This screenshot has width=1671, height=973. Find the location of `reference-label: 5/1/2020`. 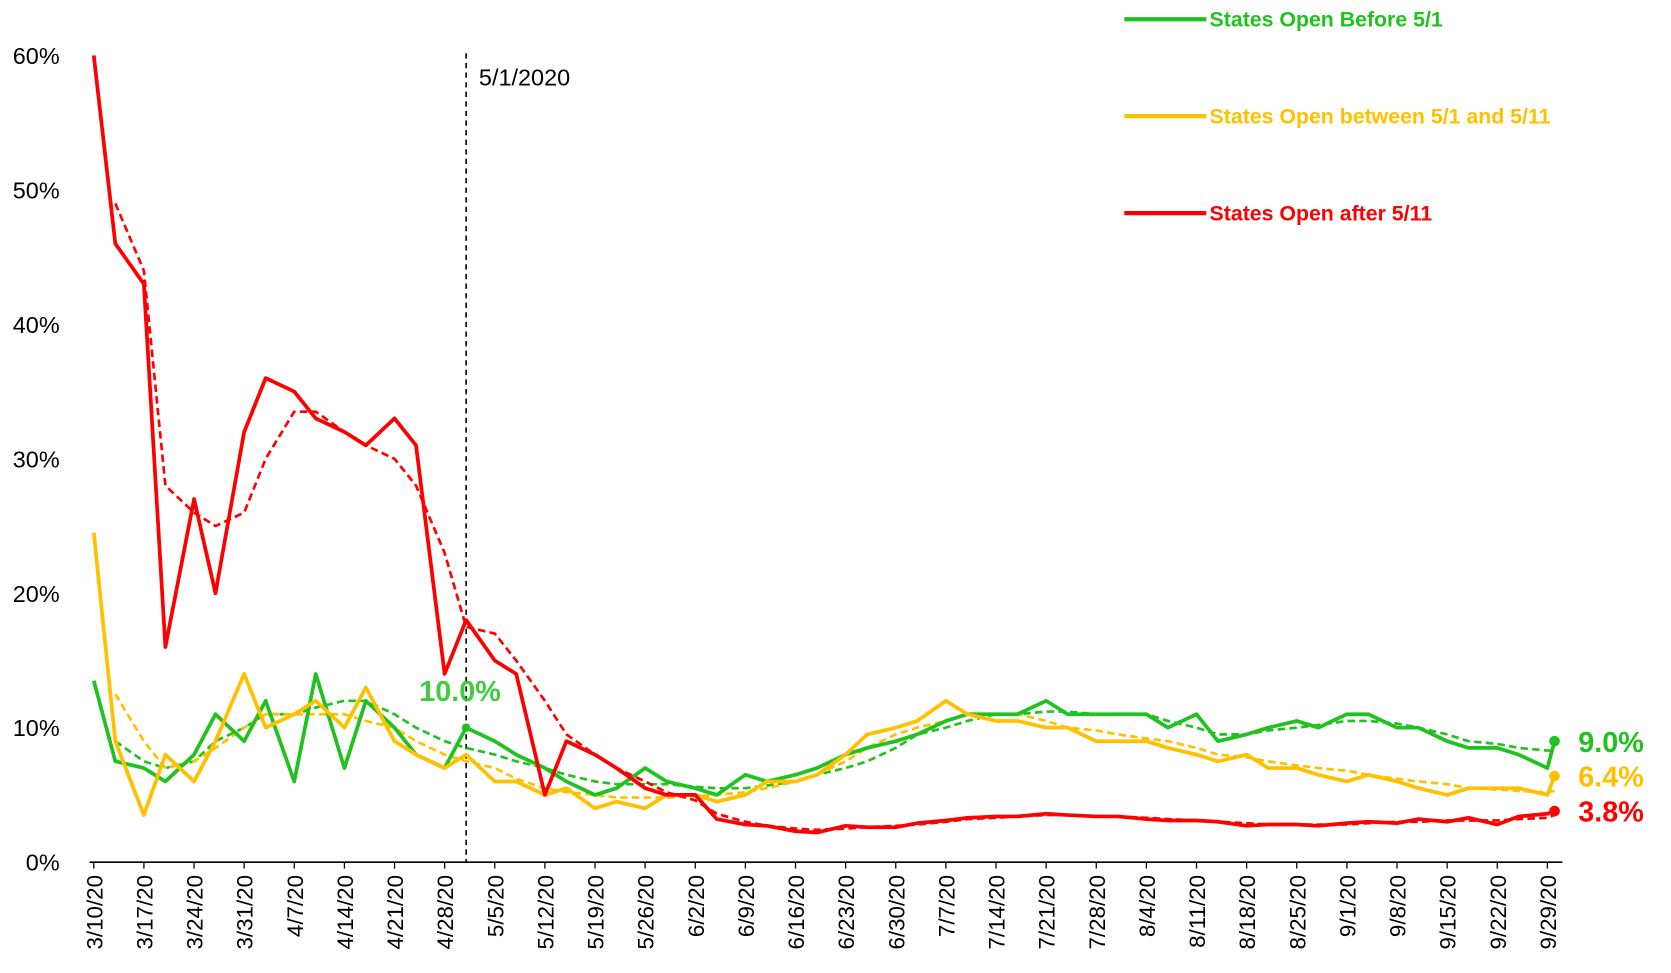

reference-label: 5/1/2020 is located at coordinates (524, 77).